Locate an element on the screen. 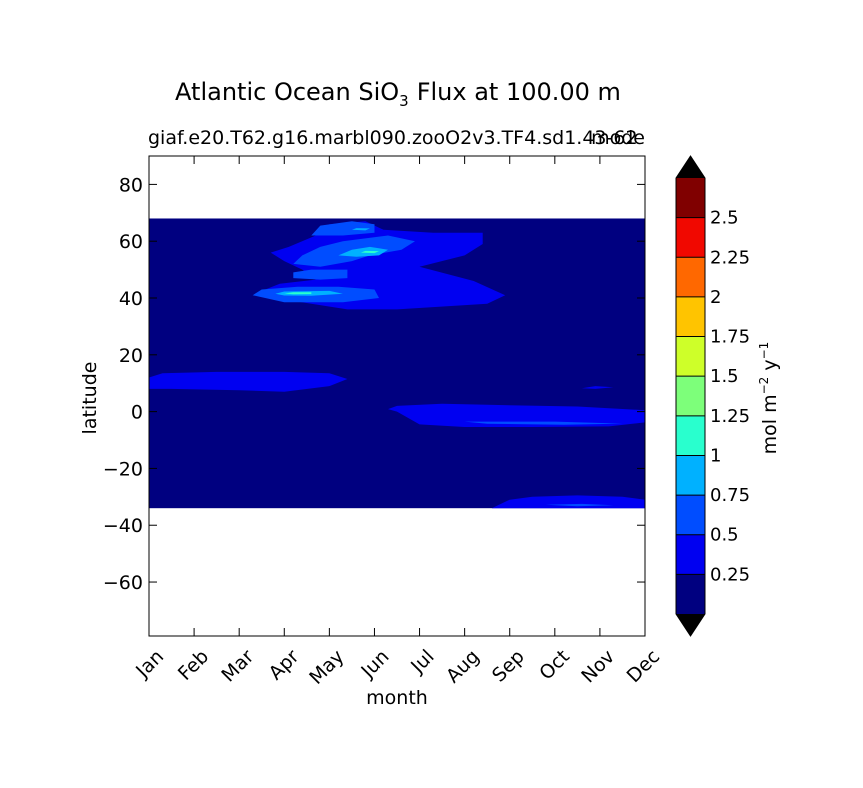 The width and height of the screenshot is (863, 788). chart-title-suffix: Flux at 100.00 m is located at coordinates (519, 92).